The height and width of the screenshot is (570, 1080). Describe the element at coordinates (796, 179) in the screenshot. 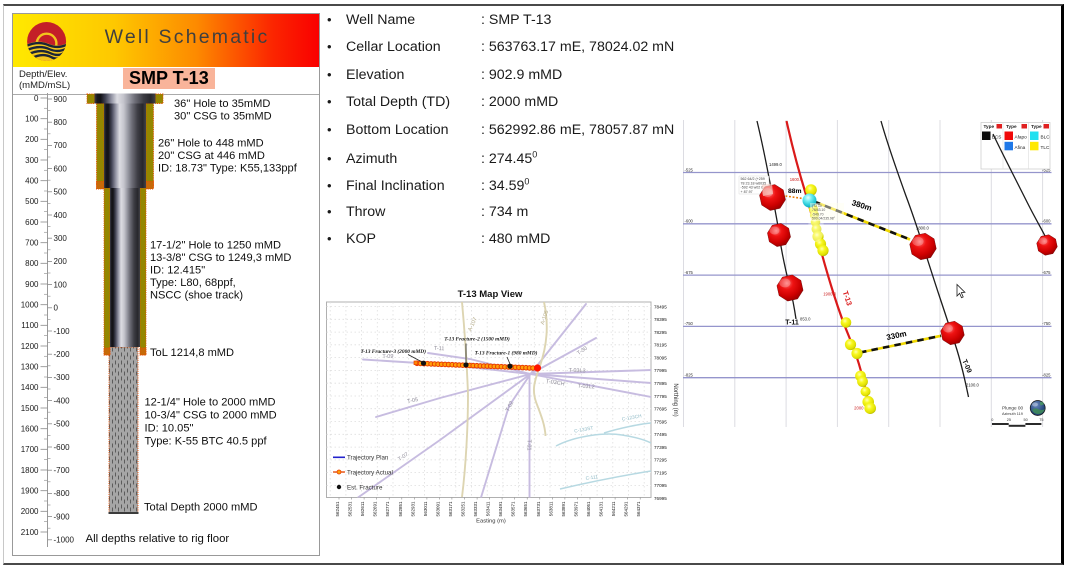

I see `svg-text: 1600.0` at that location.